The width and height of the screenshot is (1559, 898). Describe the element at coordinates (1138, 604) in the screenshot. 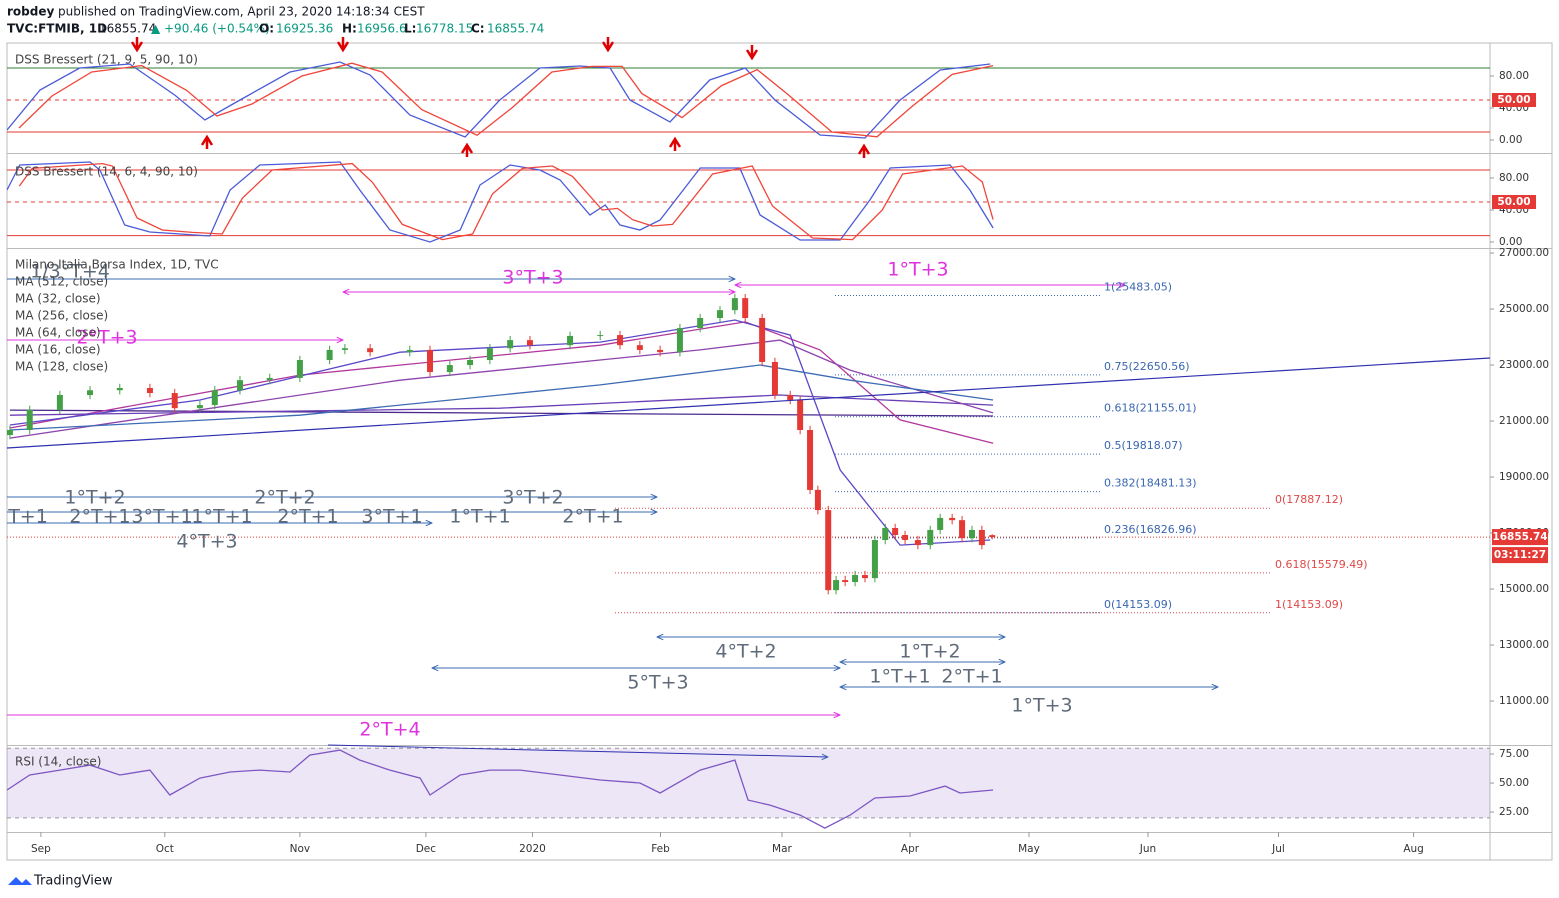

I see `fib-label: 0(14153.09)` at that location.